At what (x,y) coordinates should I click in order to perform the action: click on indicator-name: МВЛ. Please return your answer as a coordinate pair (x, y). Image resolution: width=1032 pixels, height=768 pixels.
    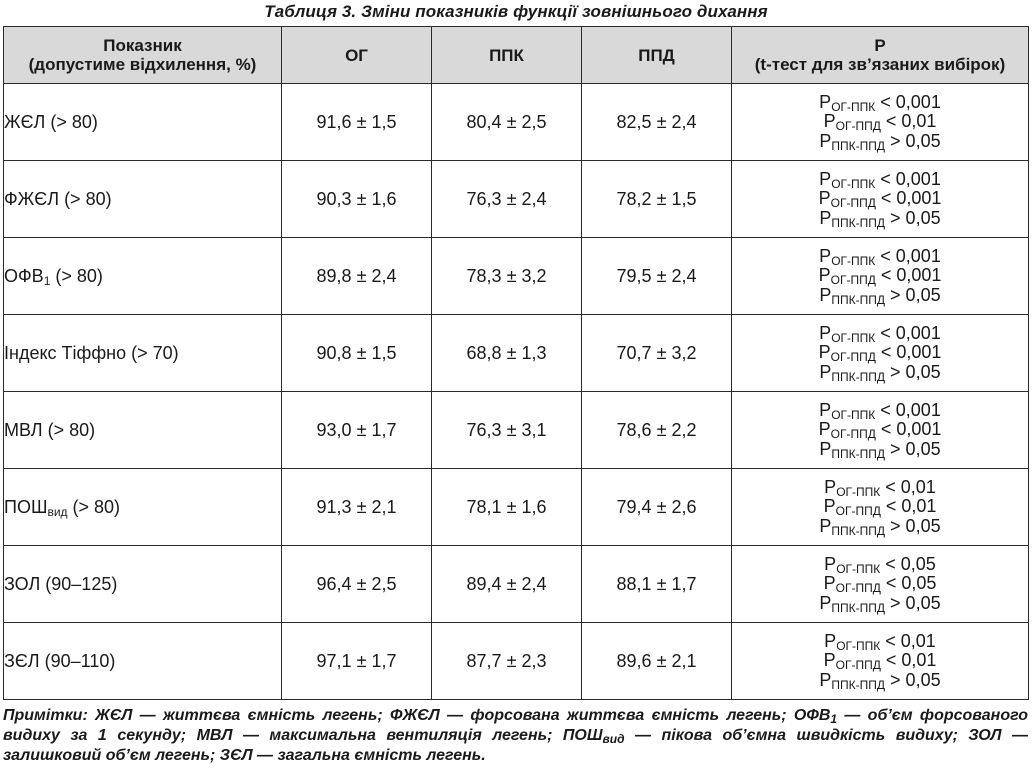
    Looking at the image, I should click on (23, 429).